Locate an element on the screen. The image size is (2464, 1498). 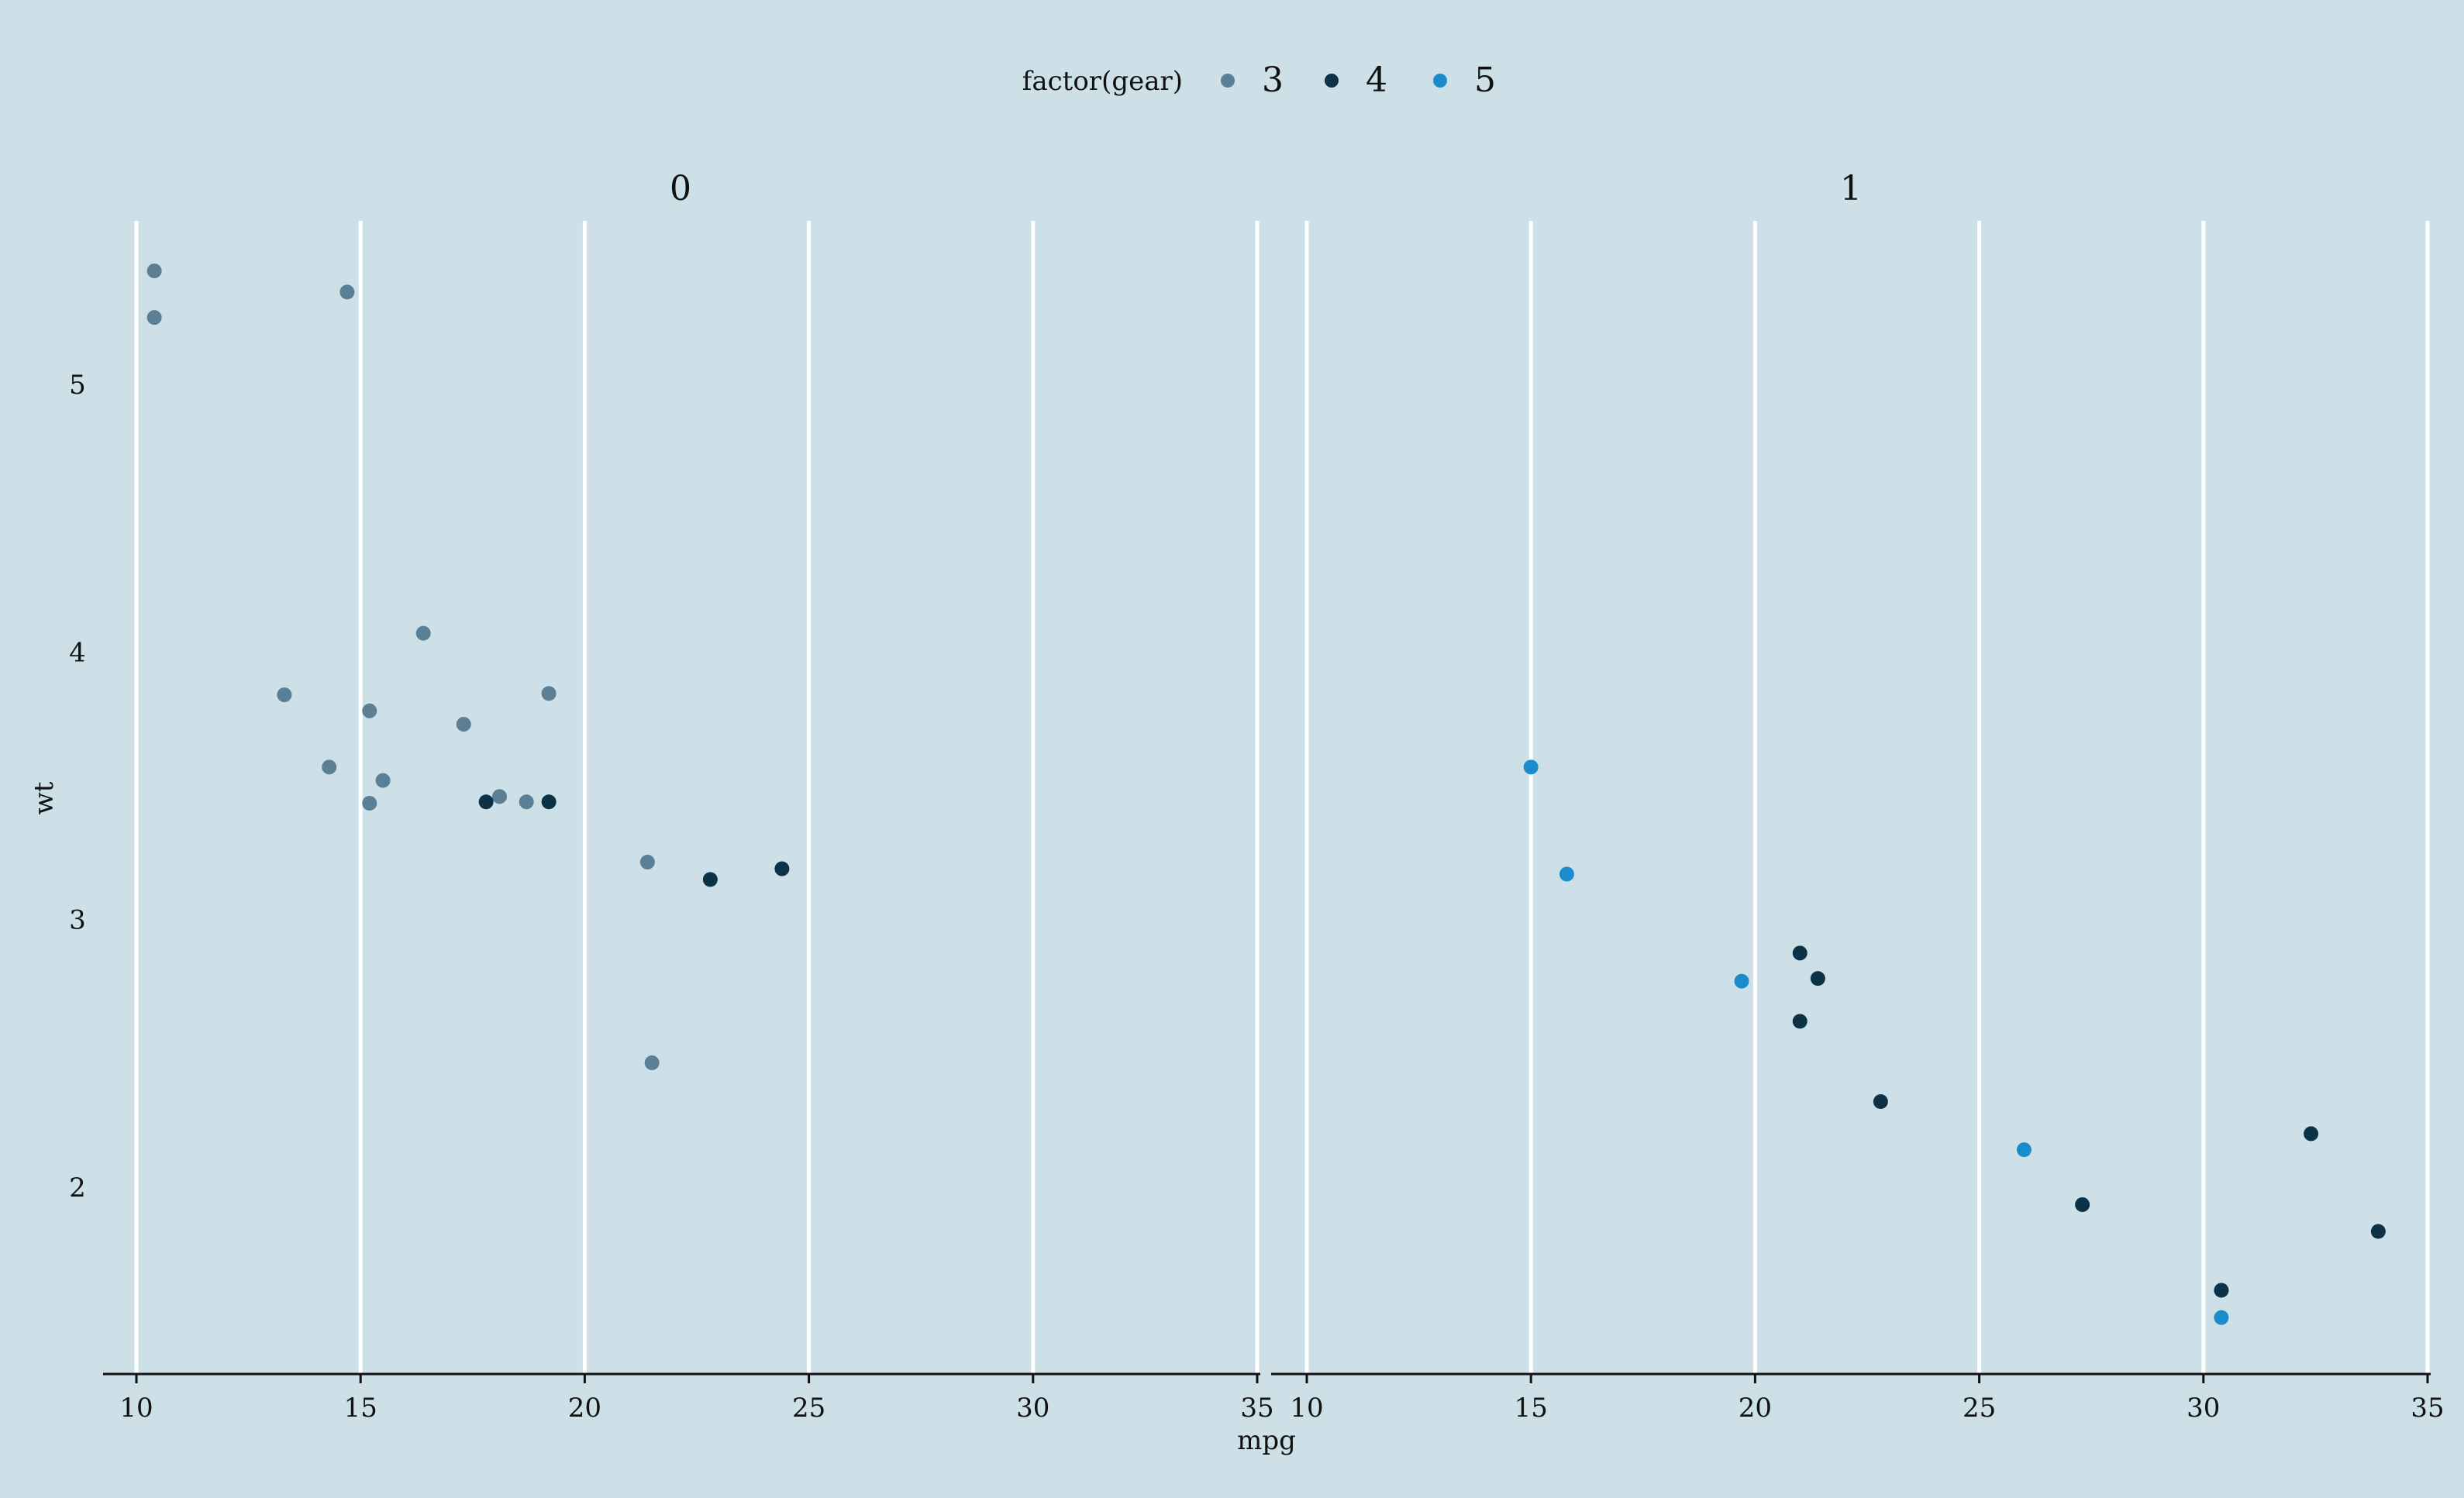
legend-title: factor(gear) is located at coordinates (1102, 81).